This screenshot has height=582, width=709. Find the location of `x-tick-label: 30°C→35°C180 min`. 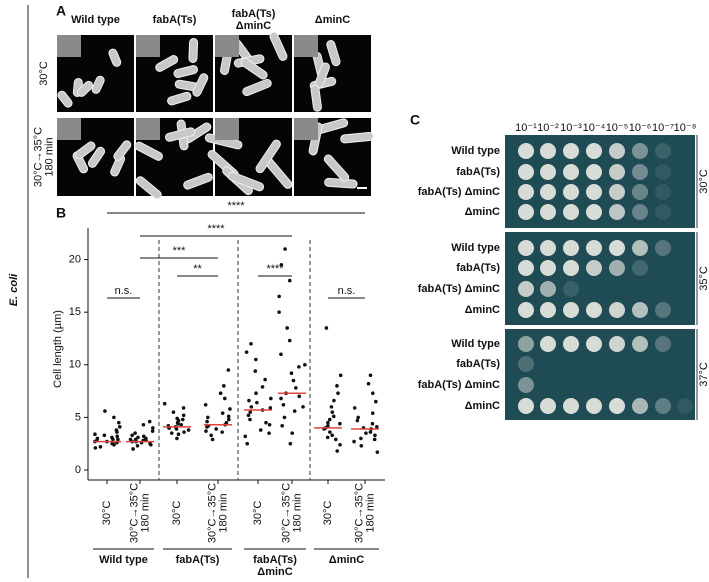

x-tick-label: 30°C→35°C180 min is located at coordinates (364, 513).